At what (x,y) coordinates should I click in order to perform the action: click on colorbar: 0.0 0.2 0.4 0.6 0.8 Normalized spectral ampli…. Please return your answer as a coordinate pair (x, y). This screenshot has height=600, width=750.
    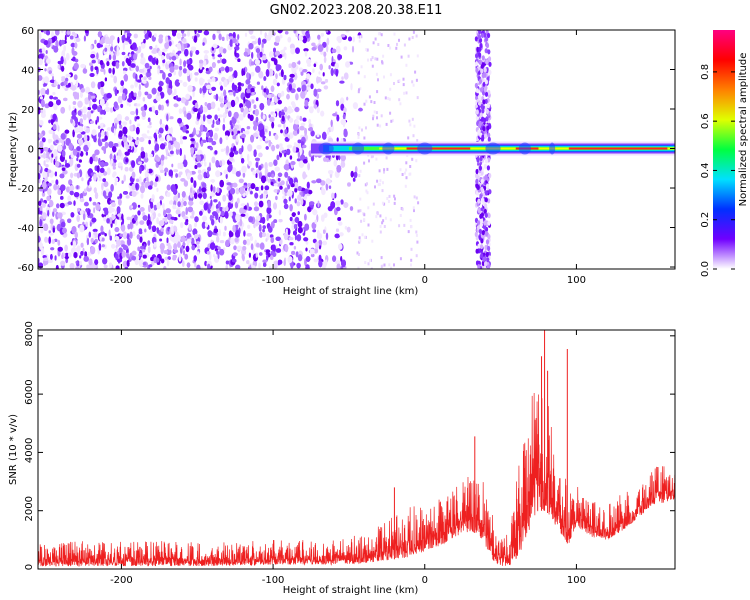
    Looking at the image, I should click on (724, 153).